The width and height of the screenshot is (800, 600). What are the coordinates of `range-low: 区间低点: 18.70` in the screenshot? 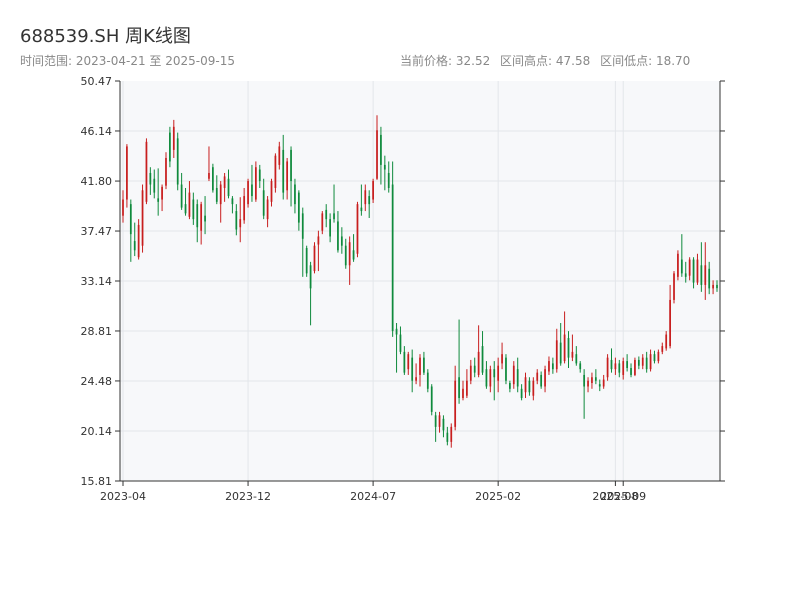 It's located at (645, 61).